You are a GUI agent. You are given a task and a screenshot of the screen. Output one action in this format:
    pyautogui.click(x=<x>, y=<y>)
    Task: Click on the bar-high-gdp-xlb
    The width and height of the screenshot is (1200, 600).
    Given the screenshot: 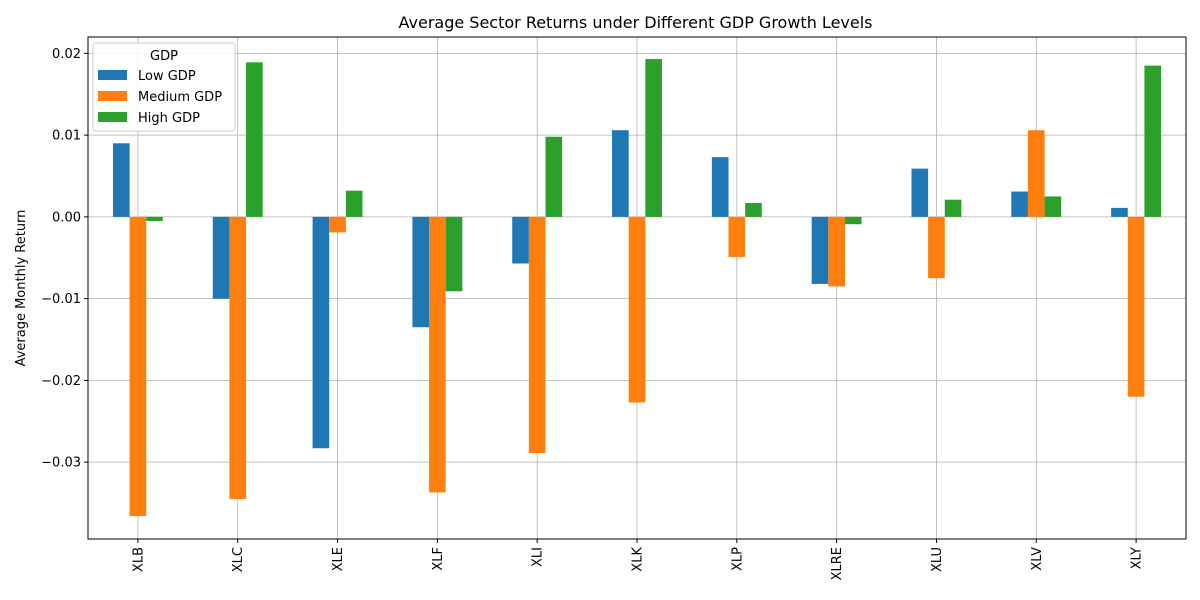 What is the action you would take?
    pyautogui.click(x=154, y=218)
    